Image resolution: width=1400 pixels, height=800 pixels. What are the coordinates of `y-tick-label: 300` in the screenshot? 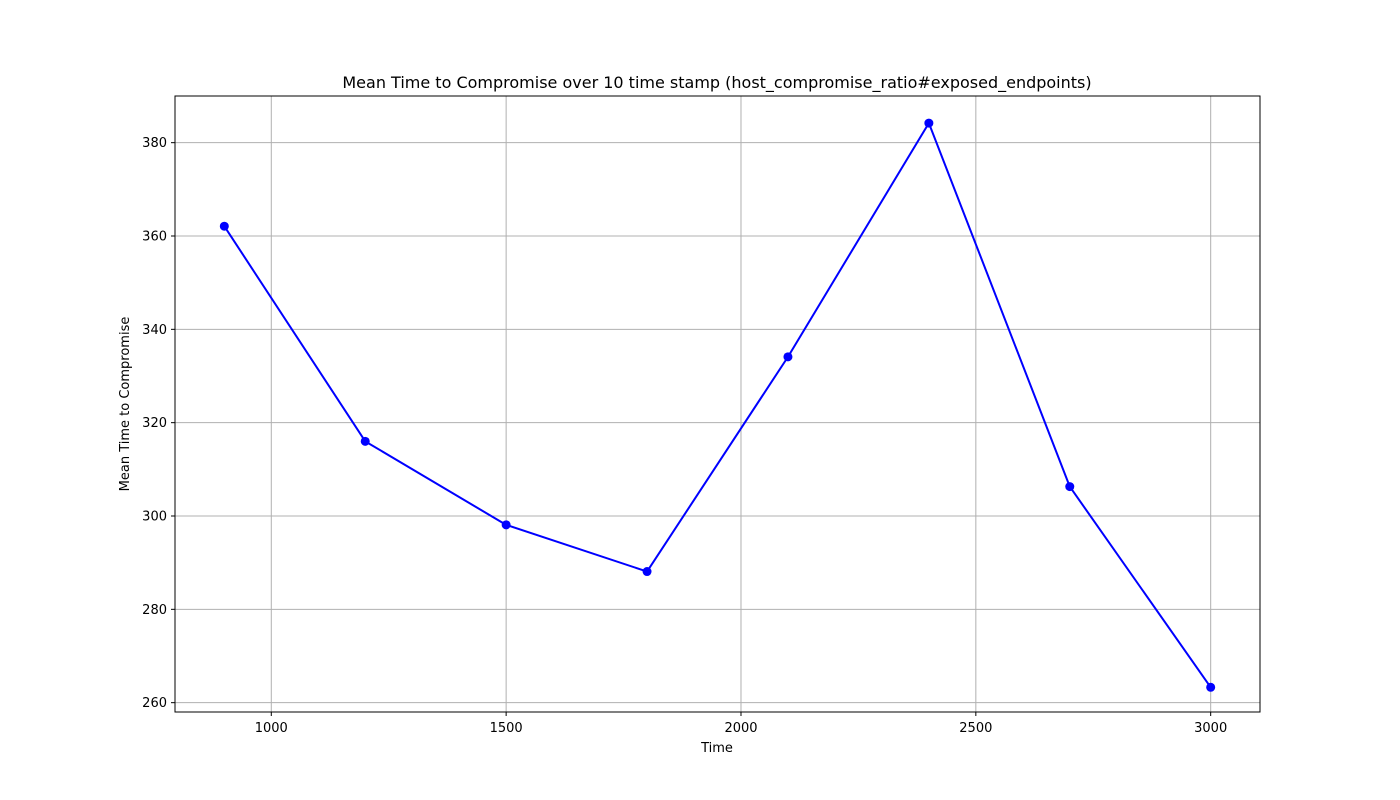 It's located at (154, 517).